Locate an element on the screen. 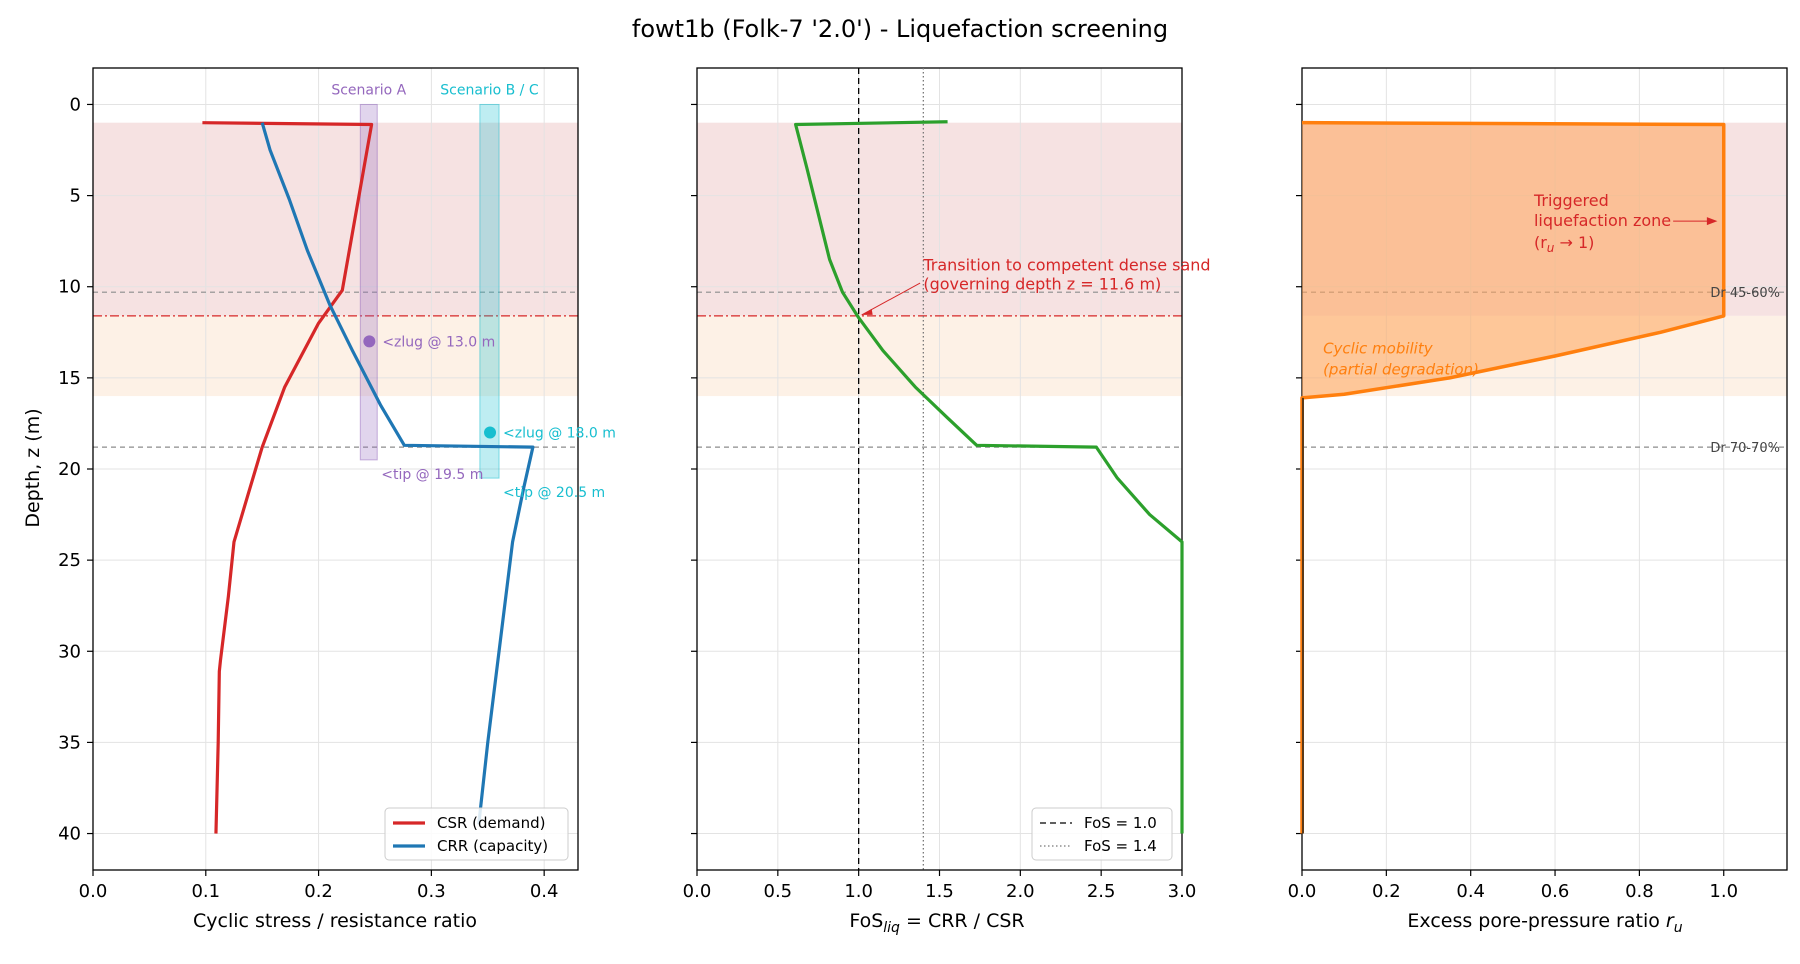  legend-label: FoS = 1.4 is located at coordinates (1120, 846).